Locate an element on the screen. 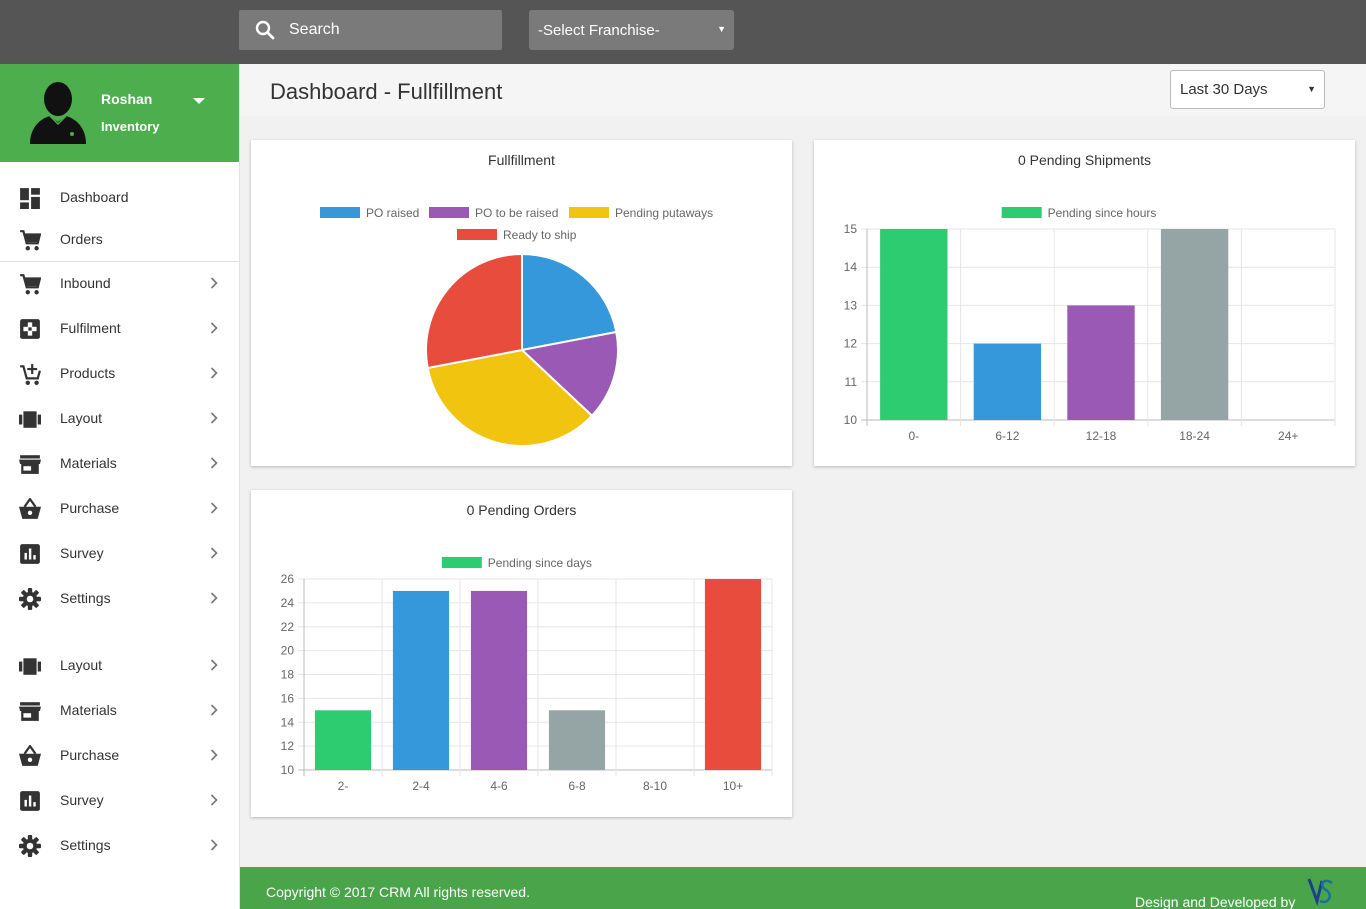  legend-label: Pending since hours is located at coordinates (1102, 213).